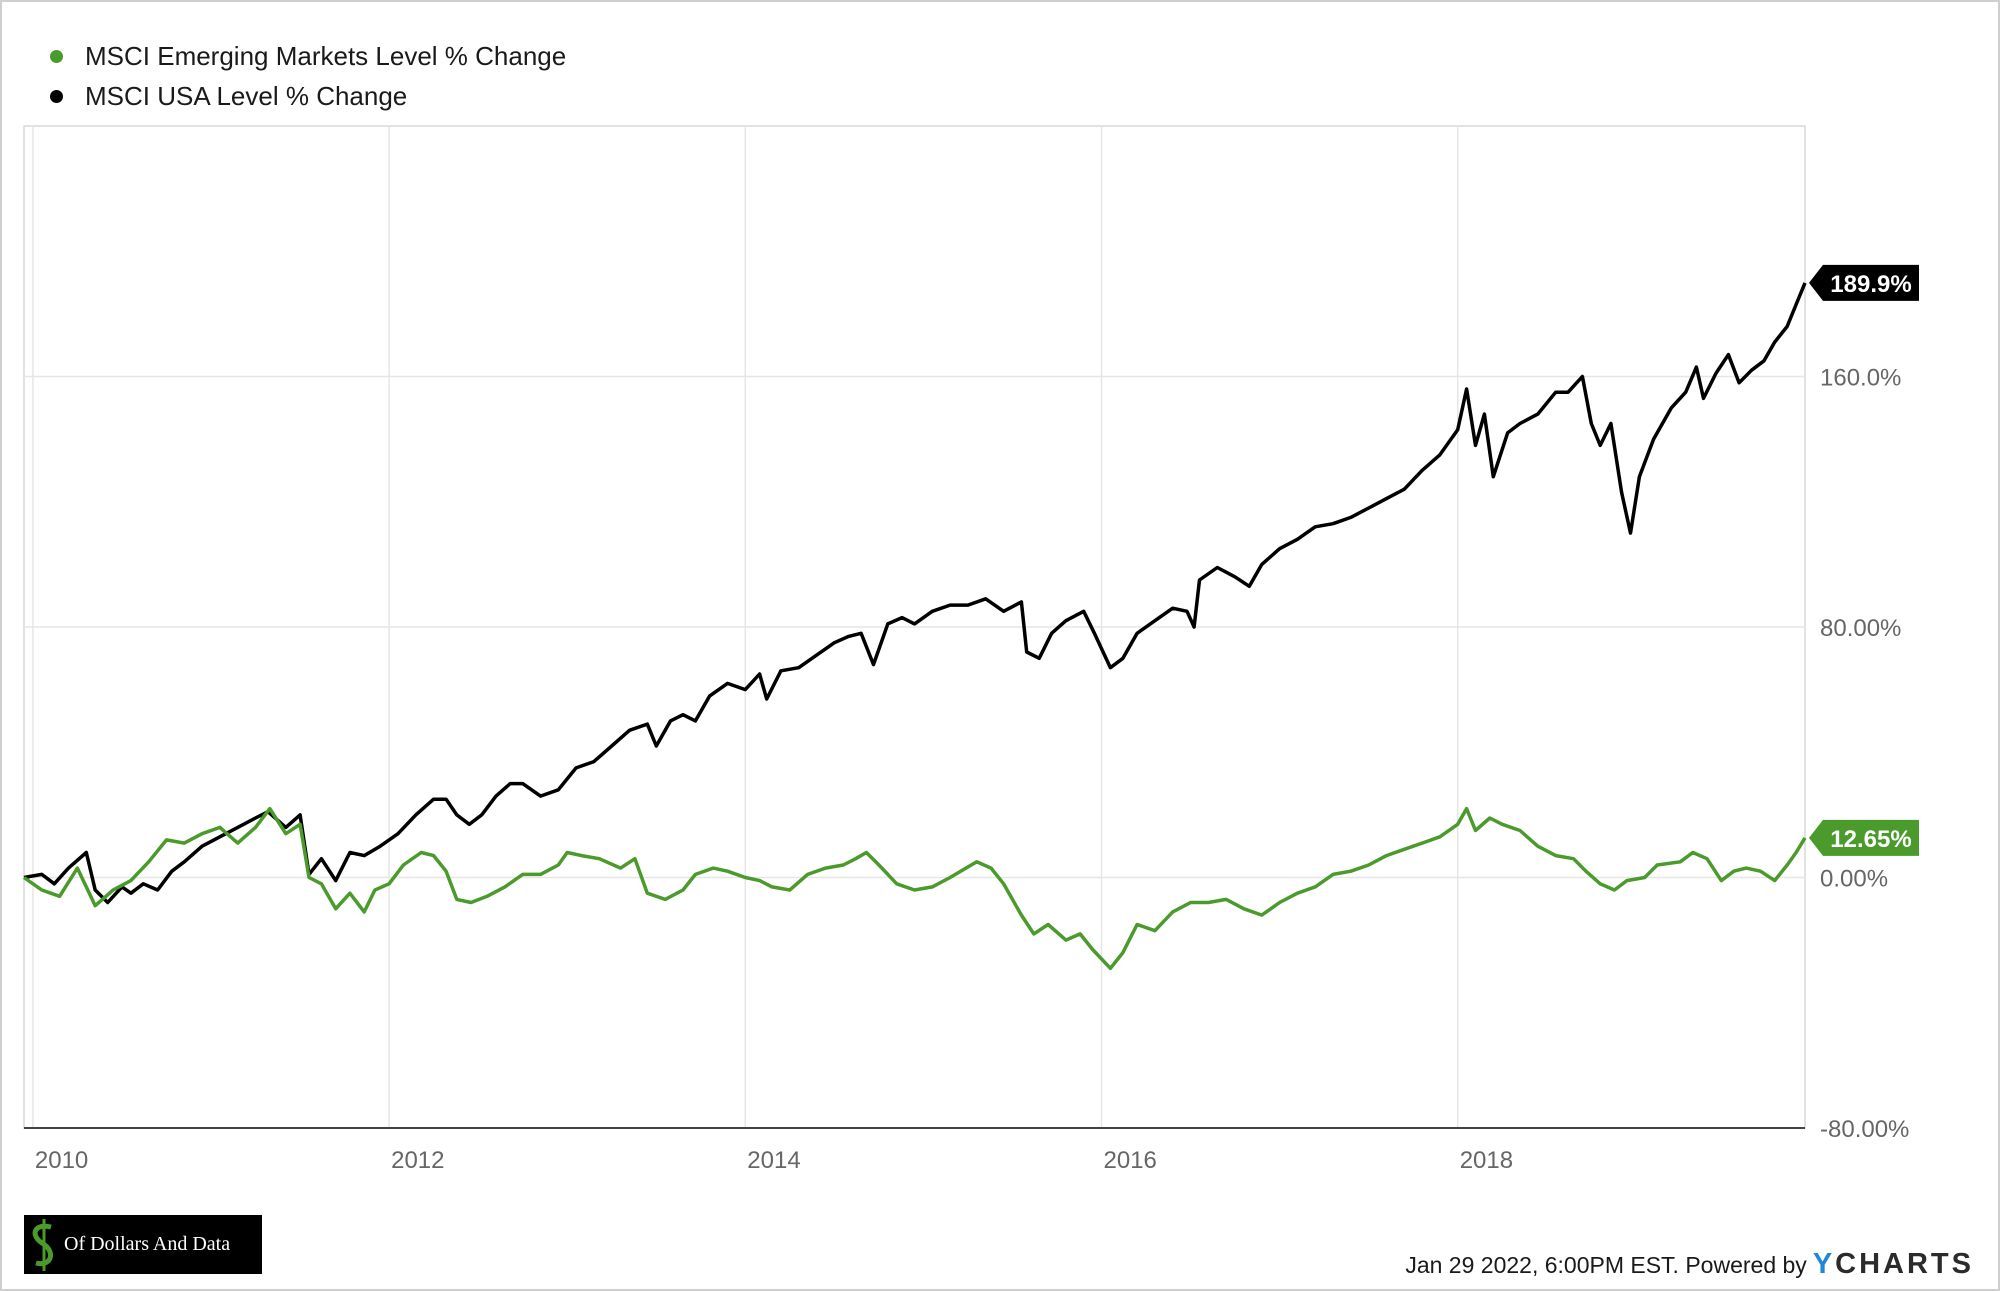 This screenshot has width=2000, height=1291. I want to click on x-tick-label: 2012, so click(417, 1160).